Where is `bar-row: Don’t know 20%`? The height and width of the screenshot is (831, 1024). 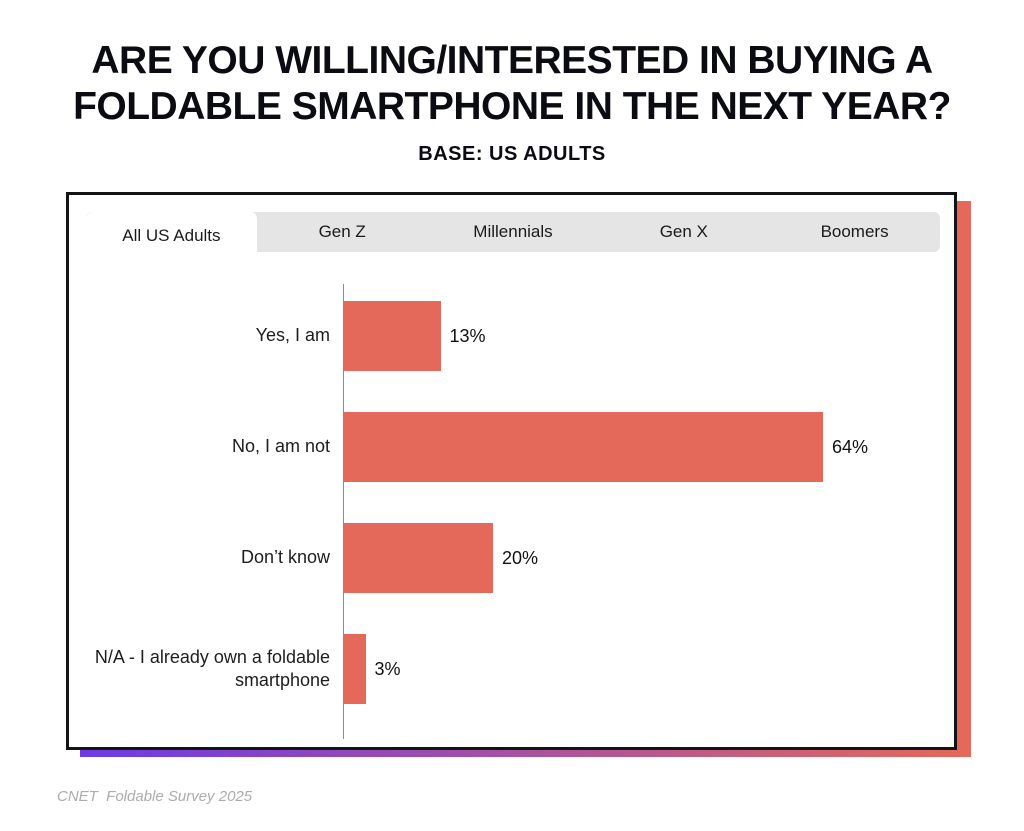 bar-row: Don’t know 20% is located at coordinates (501, 558).